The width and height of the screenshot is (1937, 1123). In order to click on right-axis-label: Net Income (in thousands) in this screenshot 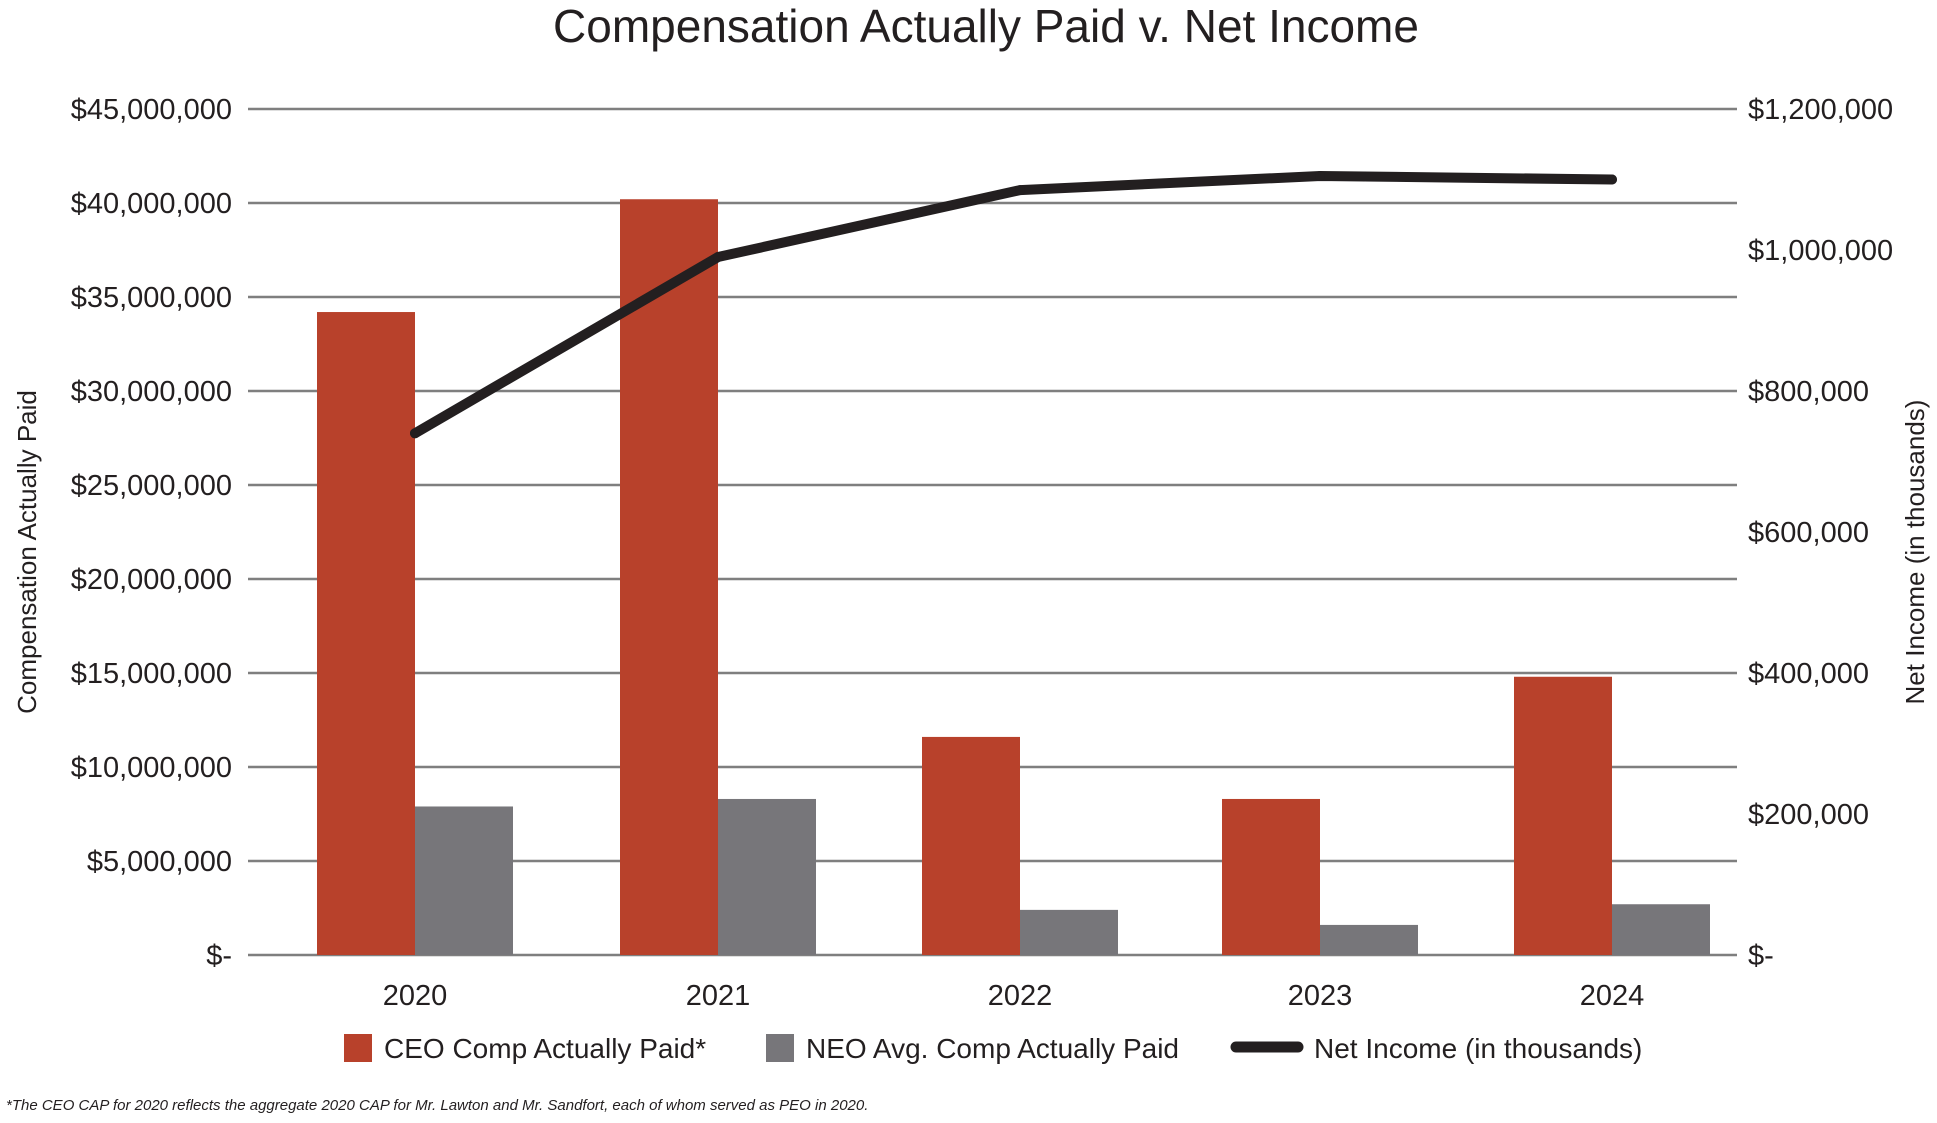, I will do `click(1915, 552)`.